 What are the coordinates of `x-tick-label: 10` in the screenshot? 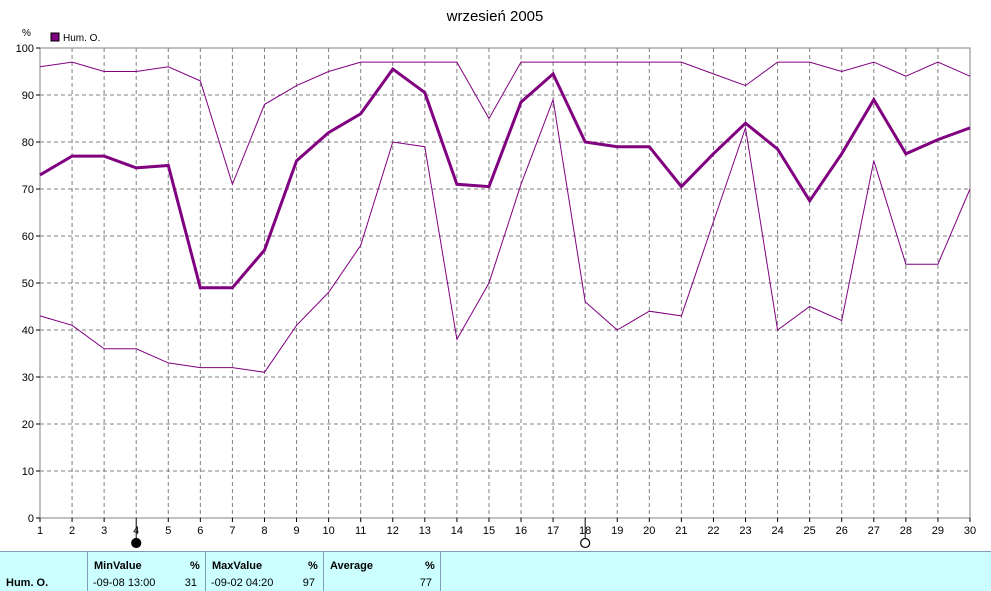 It's located at (328, 531).